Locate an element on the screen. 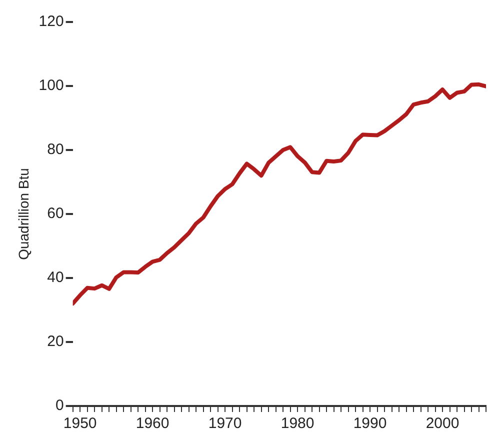  y-tick-label: 20 is located at coordinates (55, 341).